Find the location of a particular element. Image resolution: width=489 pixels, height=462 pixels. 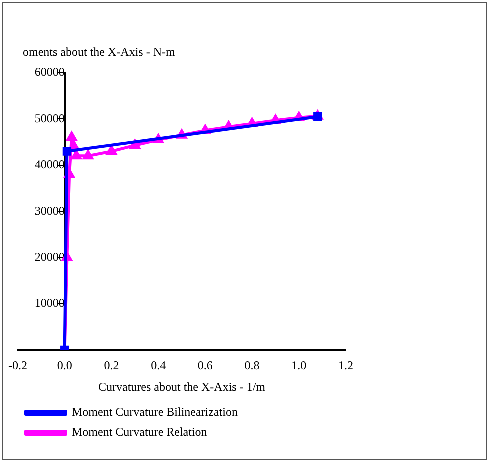

x-tick-label: -0.2 is located at coordinates (18, 365).